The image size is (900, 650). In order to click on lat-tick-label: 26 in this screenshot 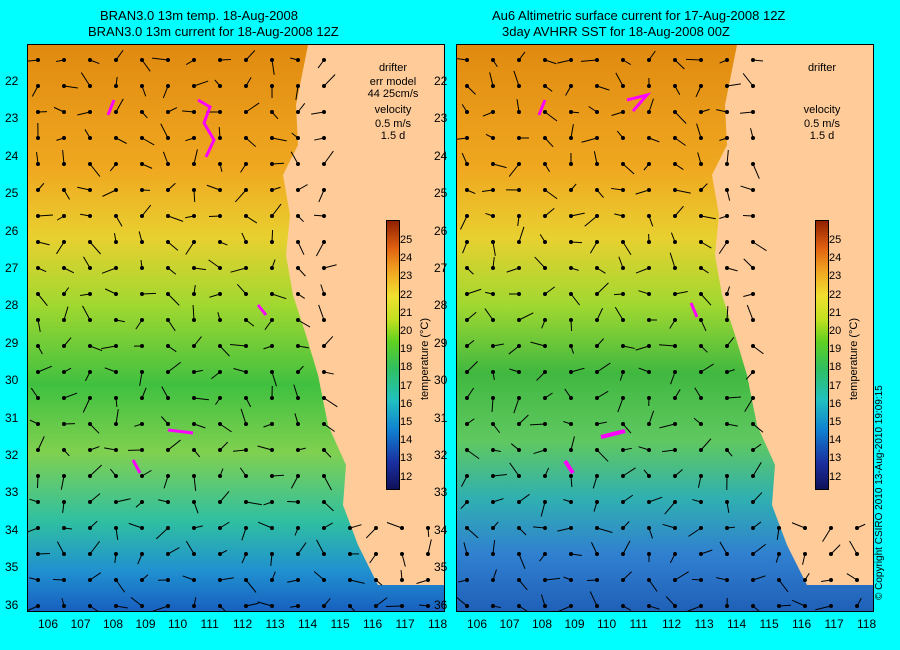, I will do `click(441, 230)`.